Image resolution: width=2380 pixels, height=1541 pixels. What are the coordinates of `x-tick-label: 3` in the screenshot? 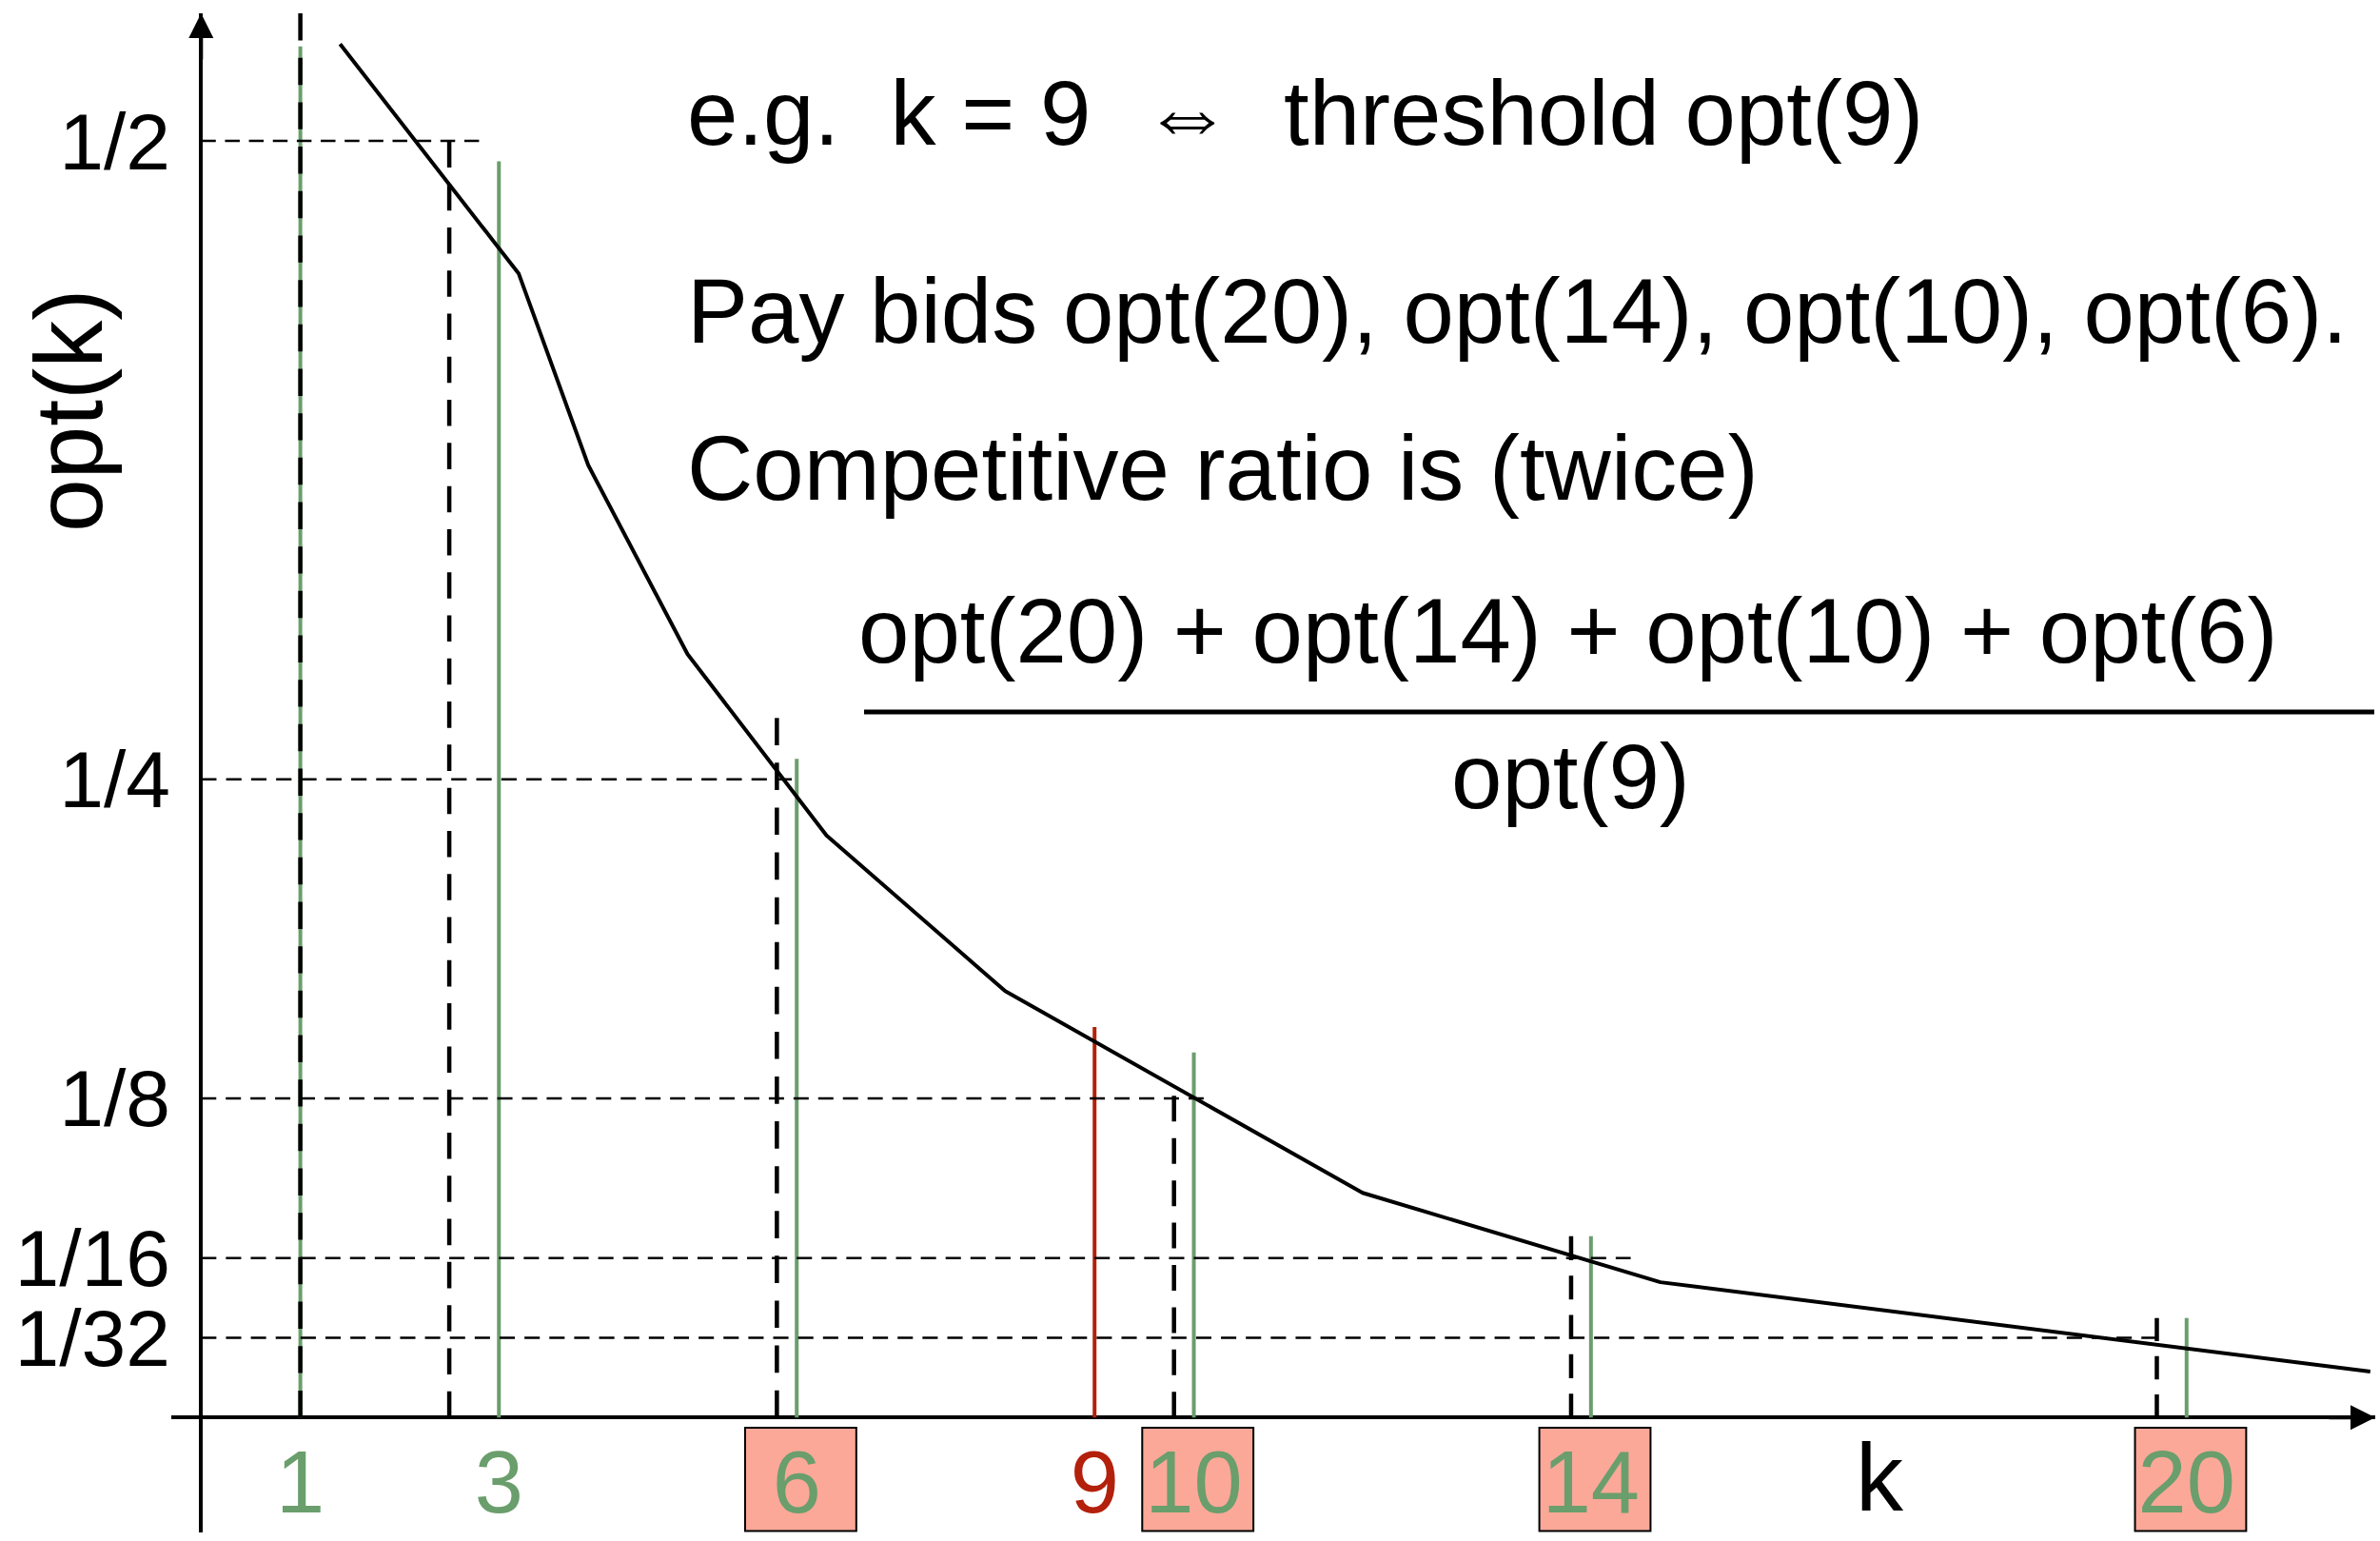 It's located at (498, 1481).